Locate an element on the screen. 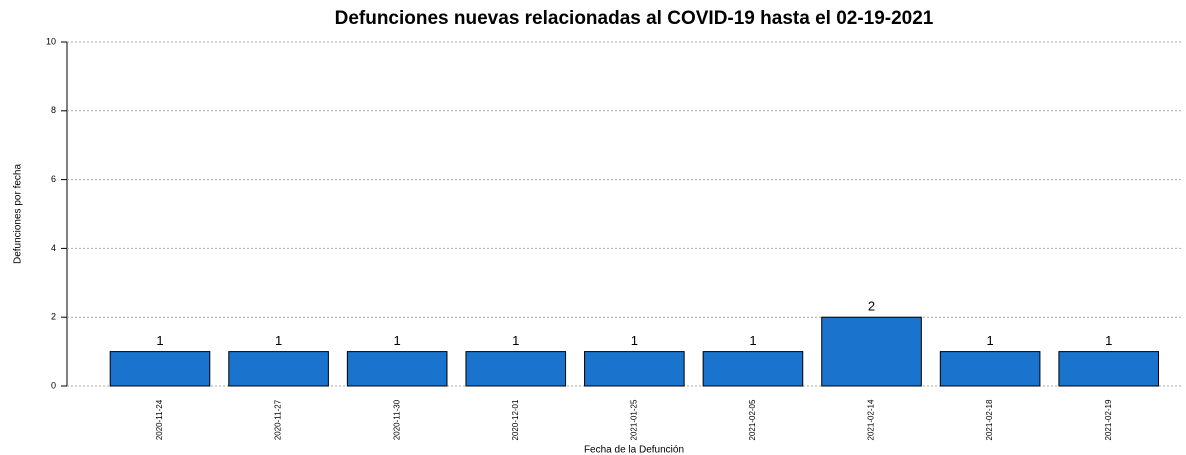  x-axis-label: Fecha de la Defunción is located at coordinates (634, 450).